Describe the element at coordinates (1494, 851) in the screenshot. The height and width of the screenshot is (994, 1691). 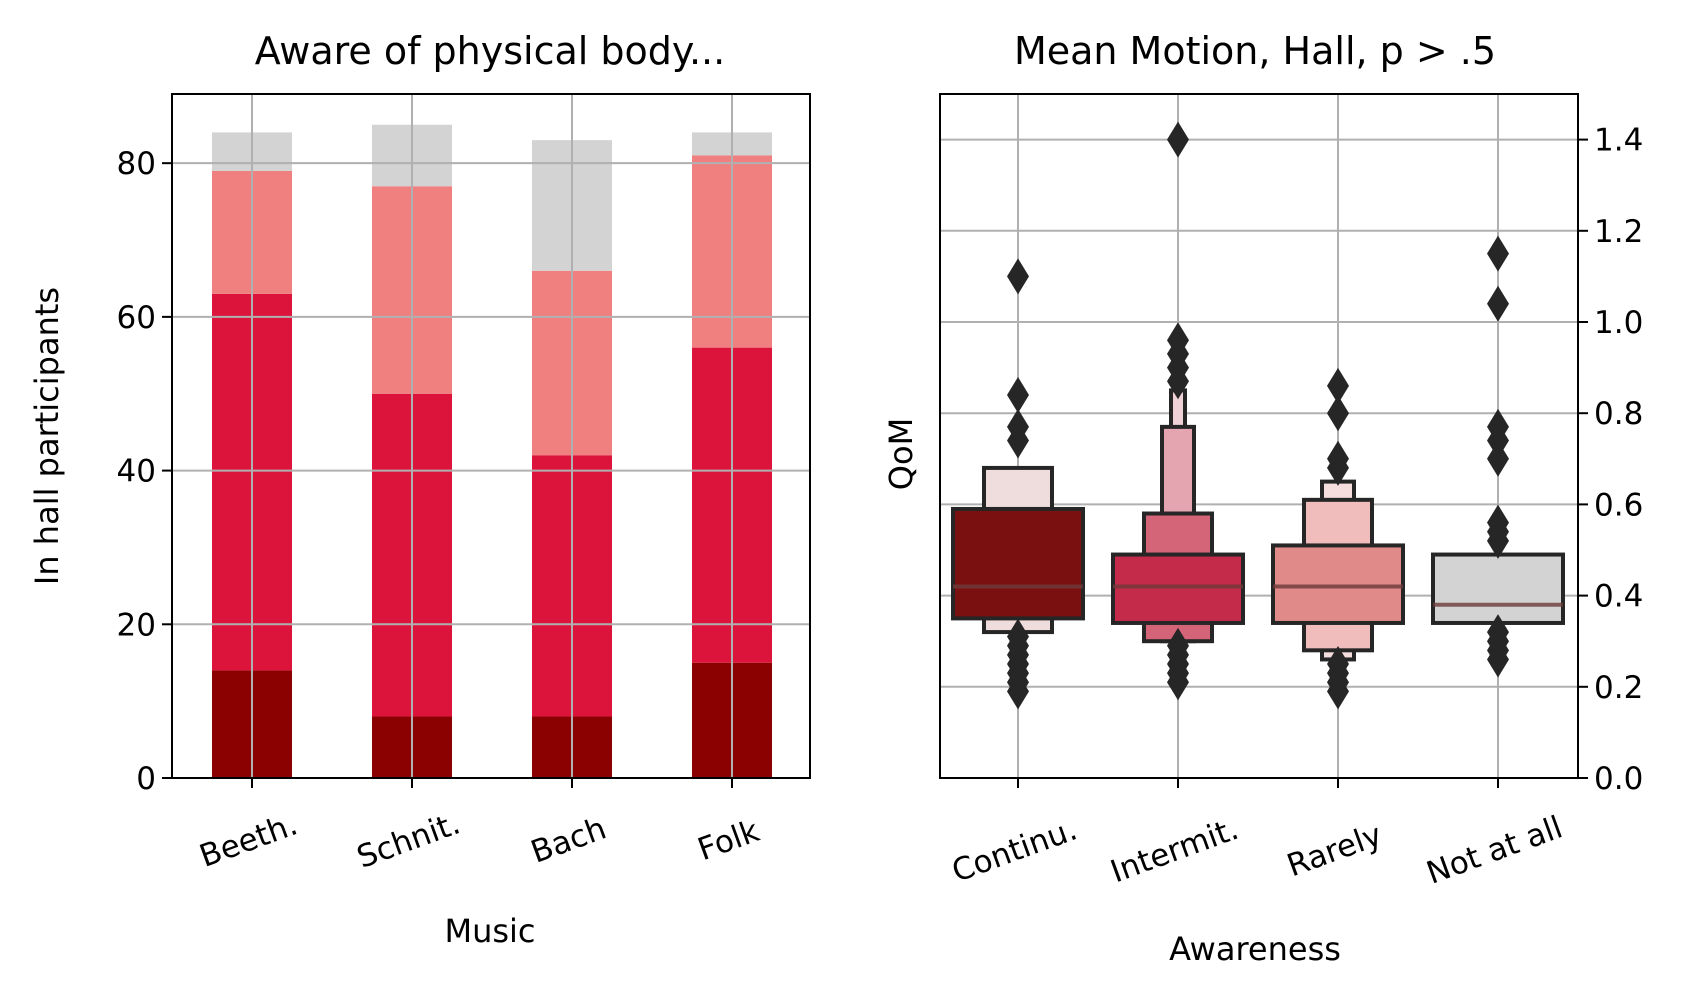
I see `chart2-xtick-label: Not at all` at that location.